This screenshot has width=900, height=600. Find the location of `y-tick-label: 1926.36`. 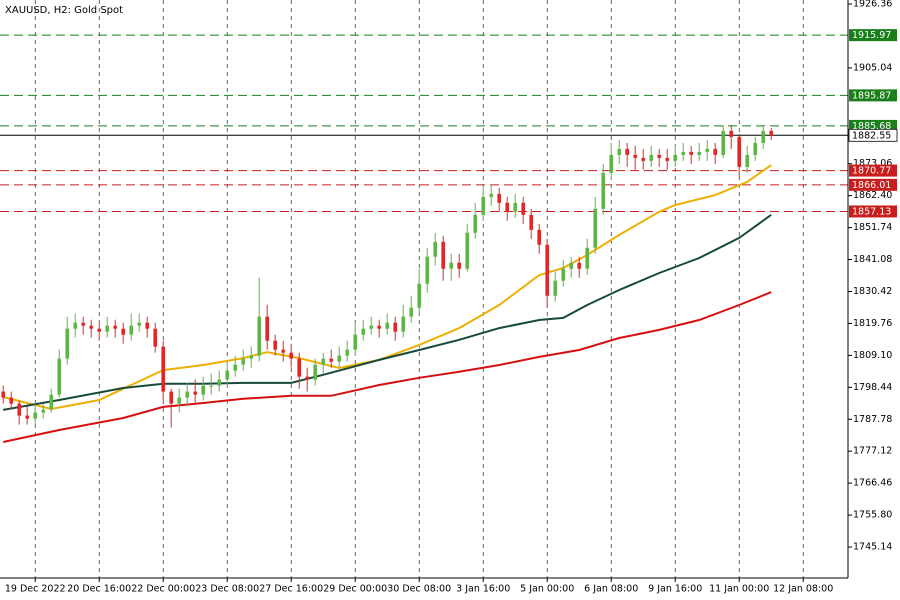

y-tick-label: 1926.36 is located at coordinates (872, 5).